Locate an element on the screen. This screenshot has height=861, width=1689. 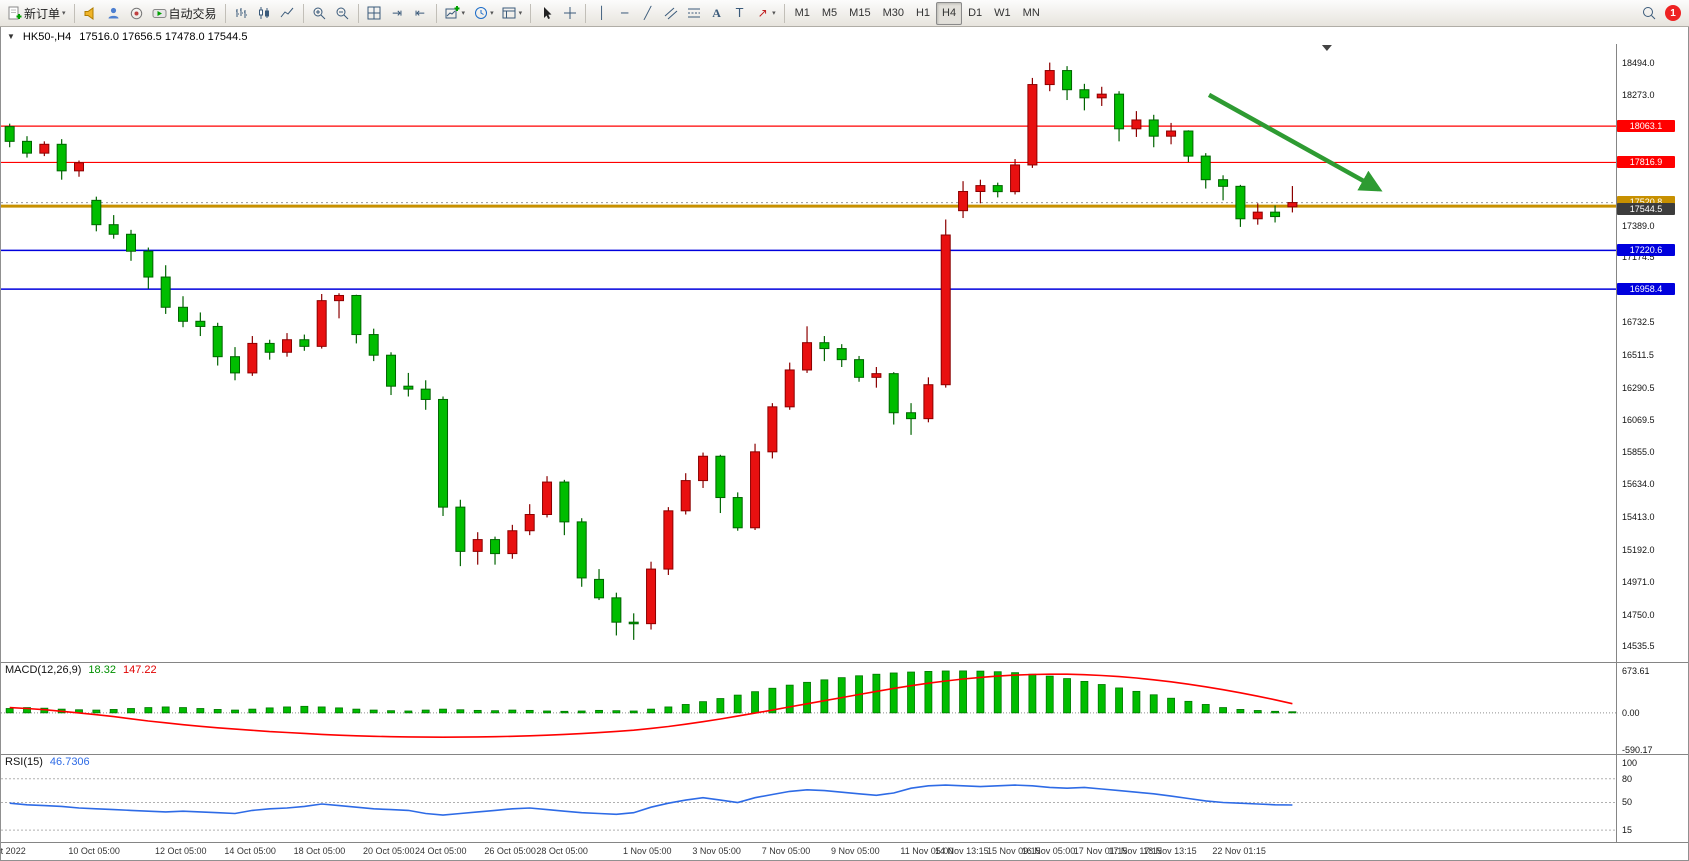
new-chart-button: ▾ is located at coordinates (455, 13).